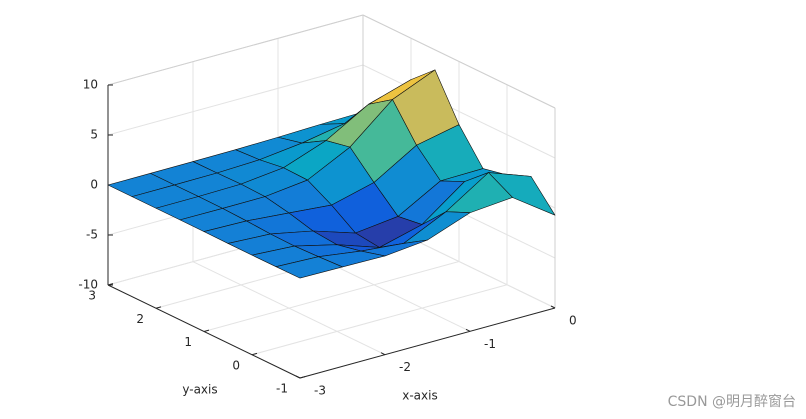 The width and height of the screenshot is (806, 419). Describe the element at coordinates (92, 296) in the screenshot. I see `y-tick-label: 3` at that location.